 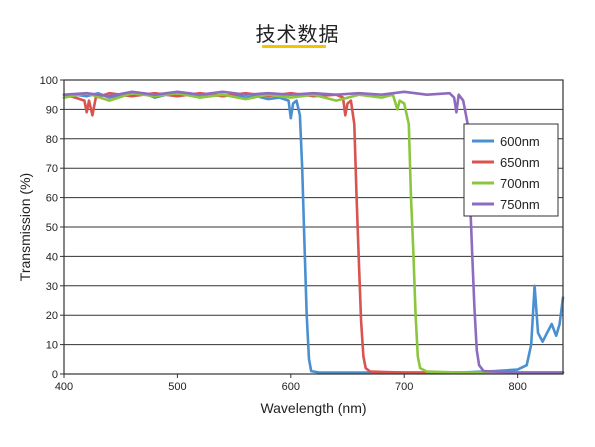 I want to click on y-tick-label: 70, so click(x=52, y=169).